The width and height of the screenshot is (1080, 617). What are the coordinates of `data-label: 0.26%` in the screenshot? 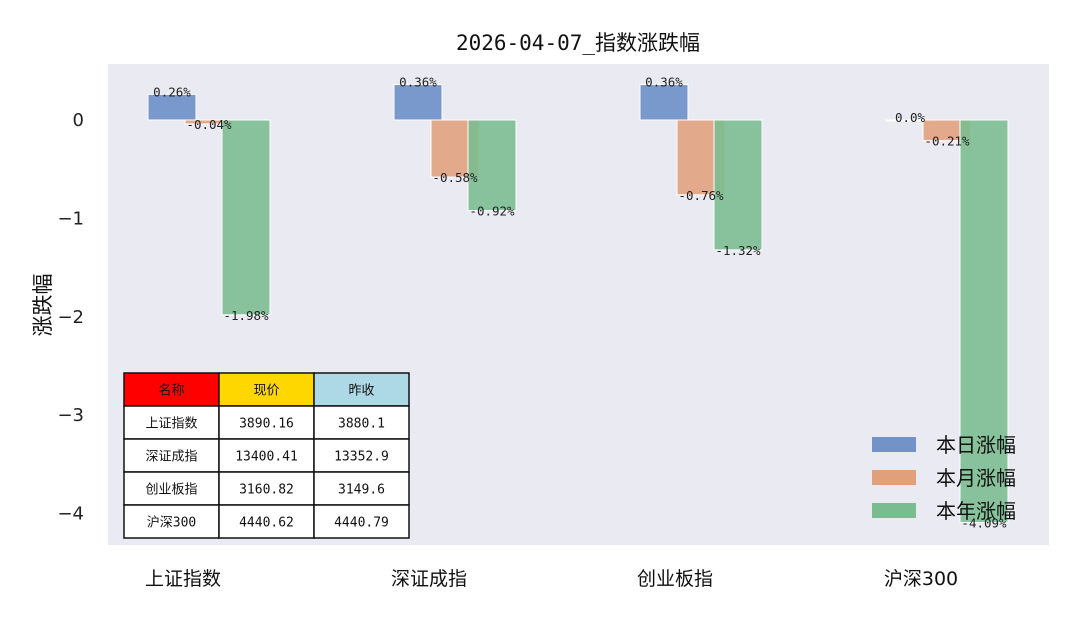 It's located at (172, 91).